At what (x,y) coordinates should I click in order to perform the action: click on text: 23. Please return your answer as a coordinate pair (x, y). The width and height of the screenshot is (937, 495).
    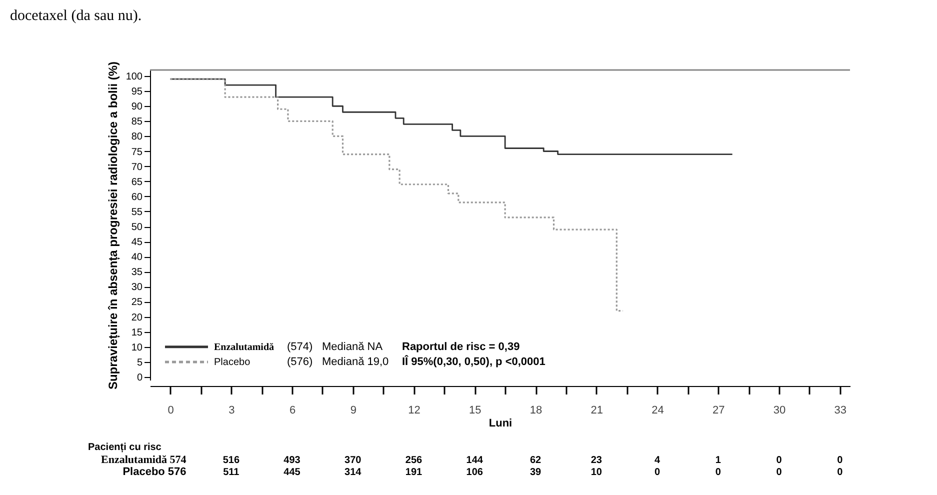
    Looking at the image, I should click on (596, 460).